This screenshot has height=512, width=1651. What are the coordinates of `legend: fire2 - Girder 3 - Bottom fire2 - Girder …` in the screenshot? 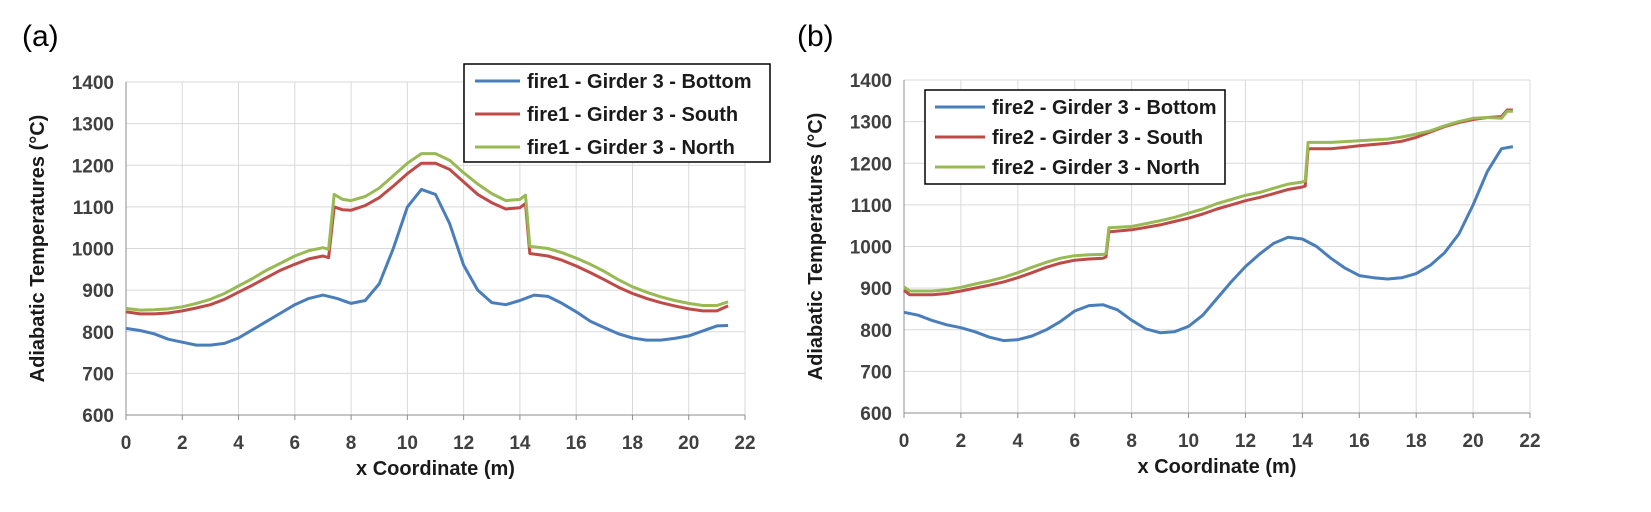 It's located at (1075, 137).